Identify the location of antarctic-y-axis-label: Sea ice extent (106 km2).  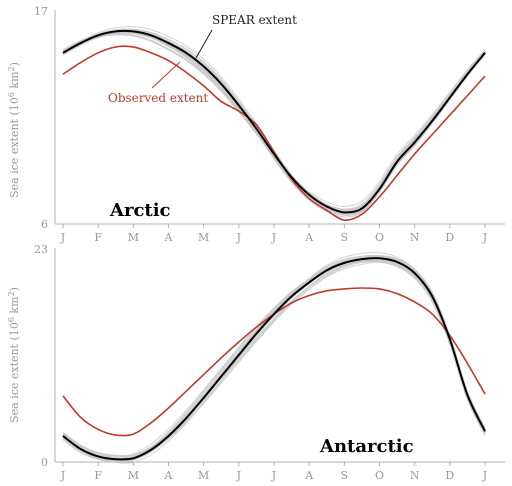
(14, 355).